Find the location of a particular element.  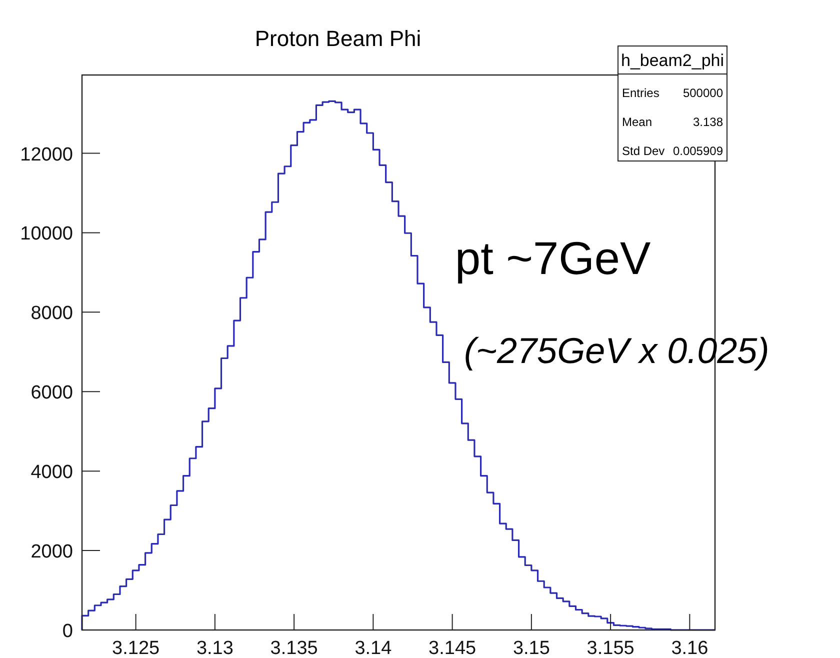

text: h_beam2_phi is located at coordinates (672, 60).